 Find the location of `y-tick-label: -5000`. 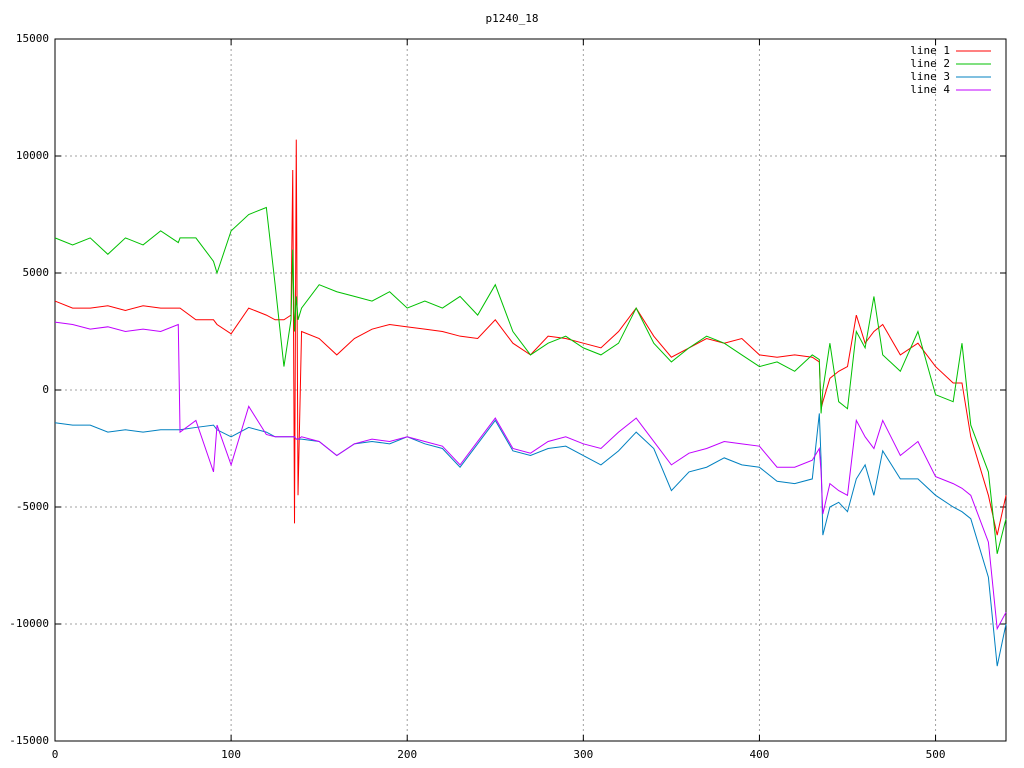

y-tick-label: -5000 is located at coordinates (32, 506).